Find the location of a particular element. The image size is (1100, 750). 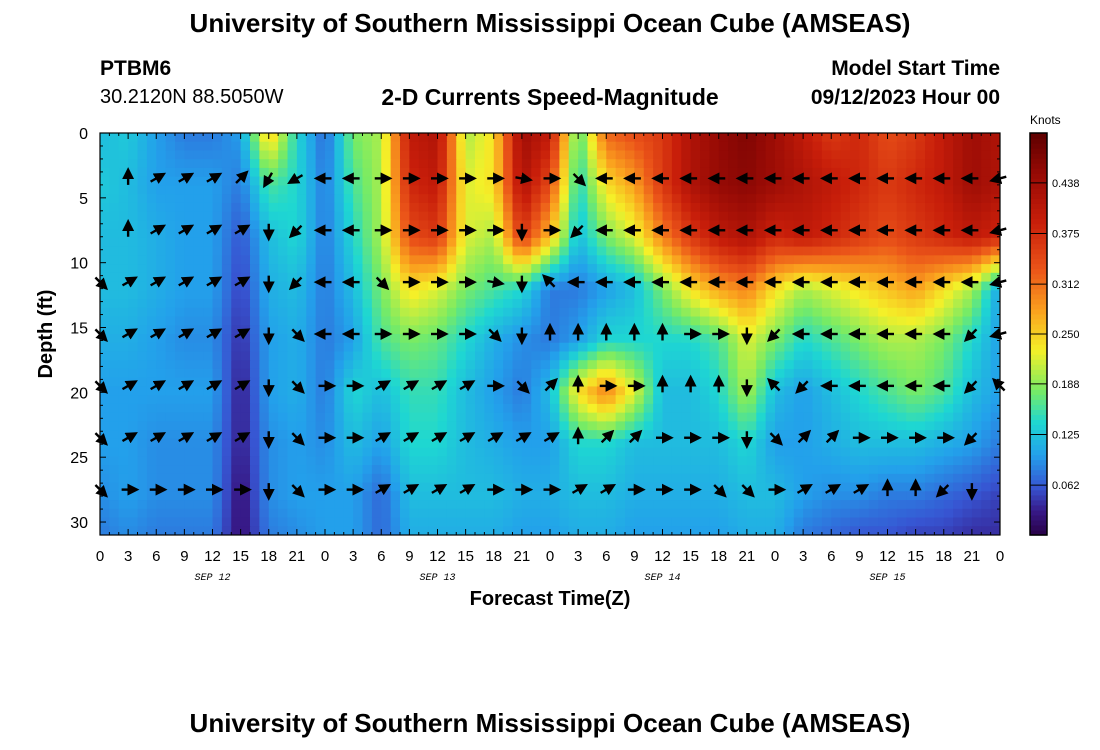

model-start-value: 09/12/2023 Hour 00 is located at coordinates (905, 97).